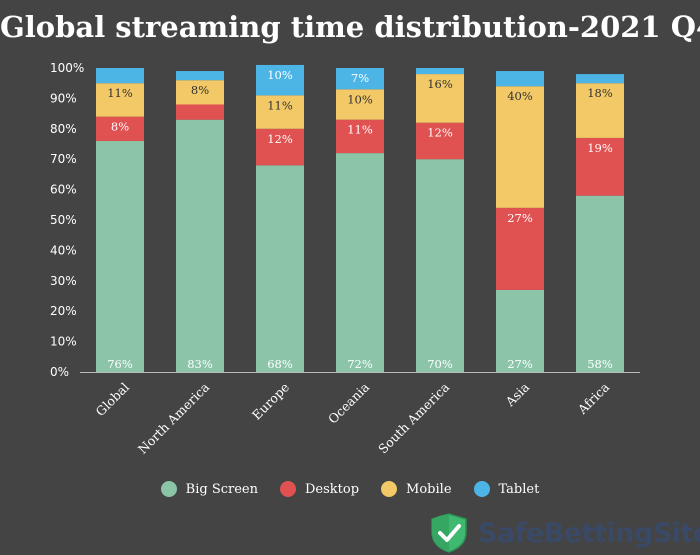 This screenshot has height=555, width=700. I want to click on legend-swatch-desktop, so click(288, 489).